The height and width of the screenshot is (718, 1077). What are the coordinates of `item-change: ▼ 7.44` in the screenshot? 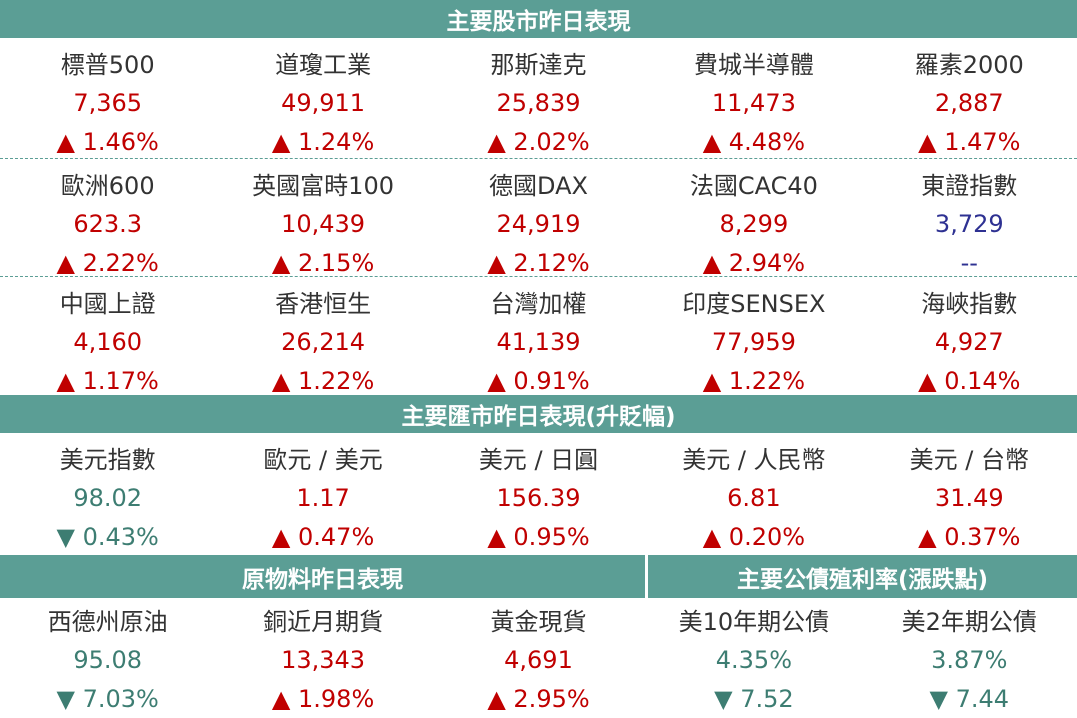 It's located at (969, 699).